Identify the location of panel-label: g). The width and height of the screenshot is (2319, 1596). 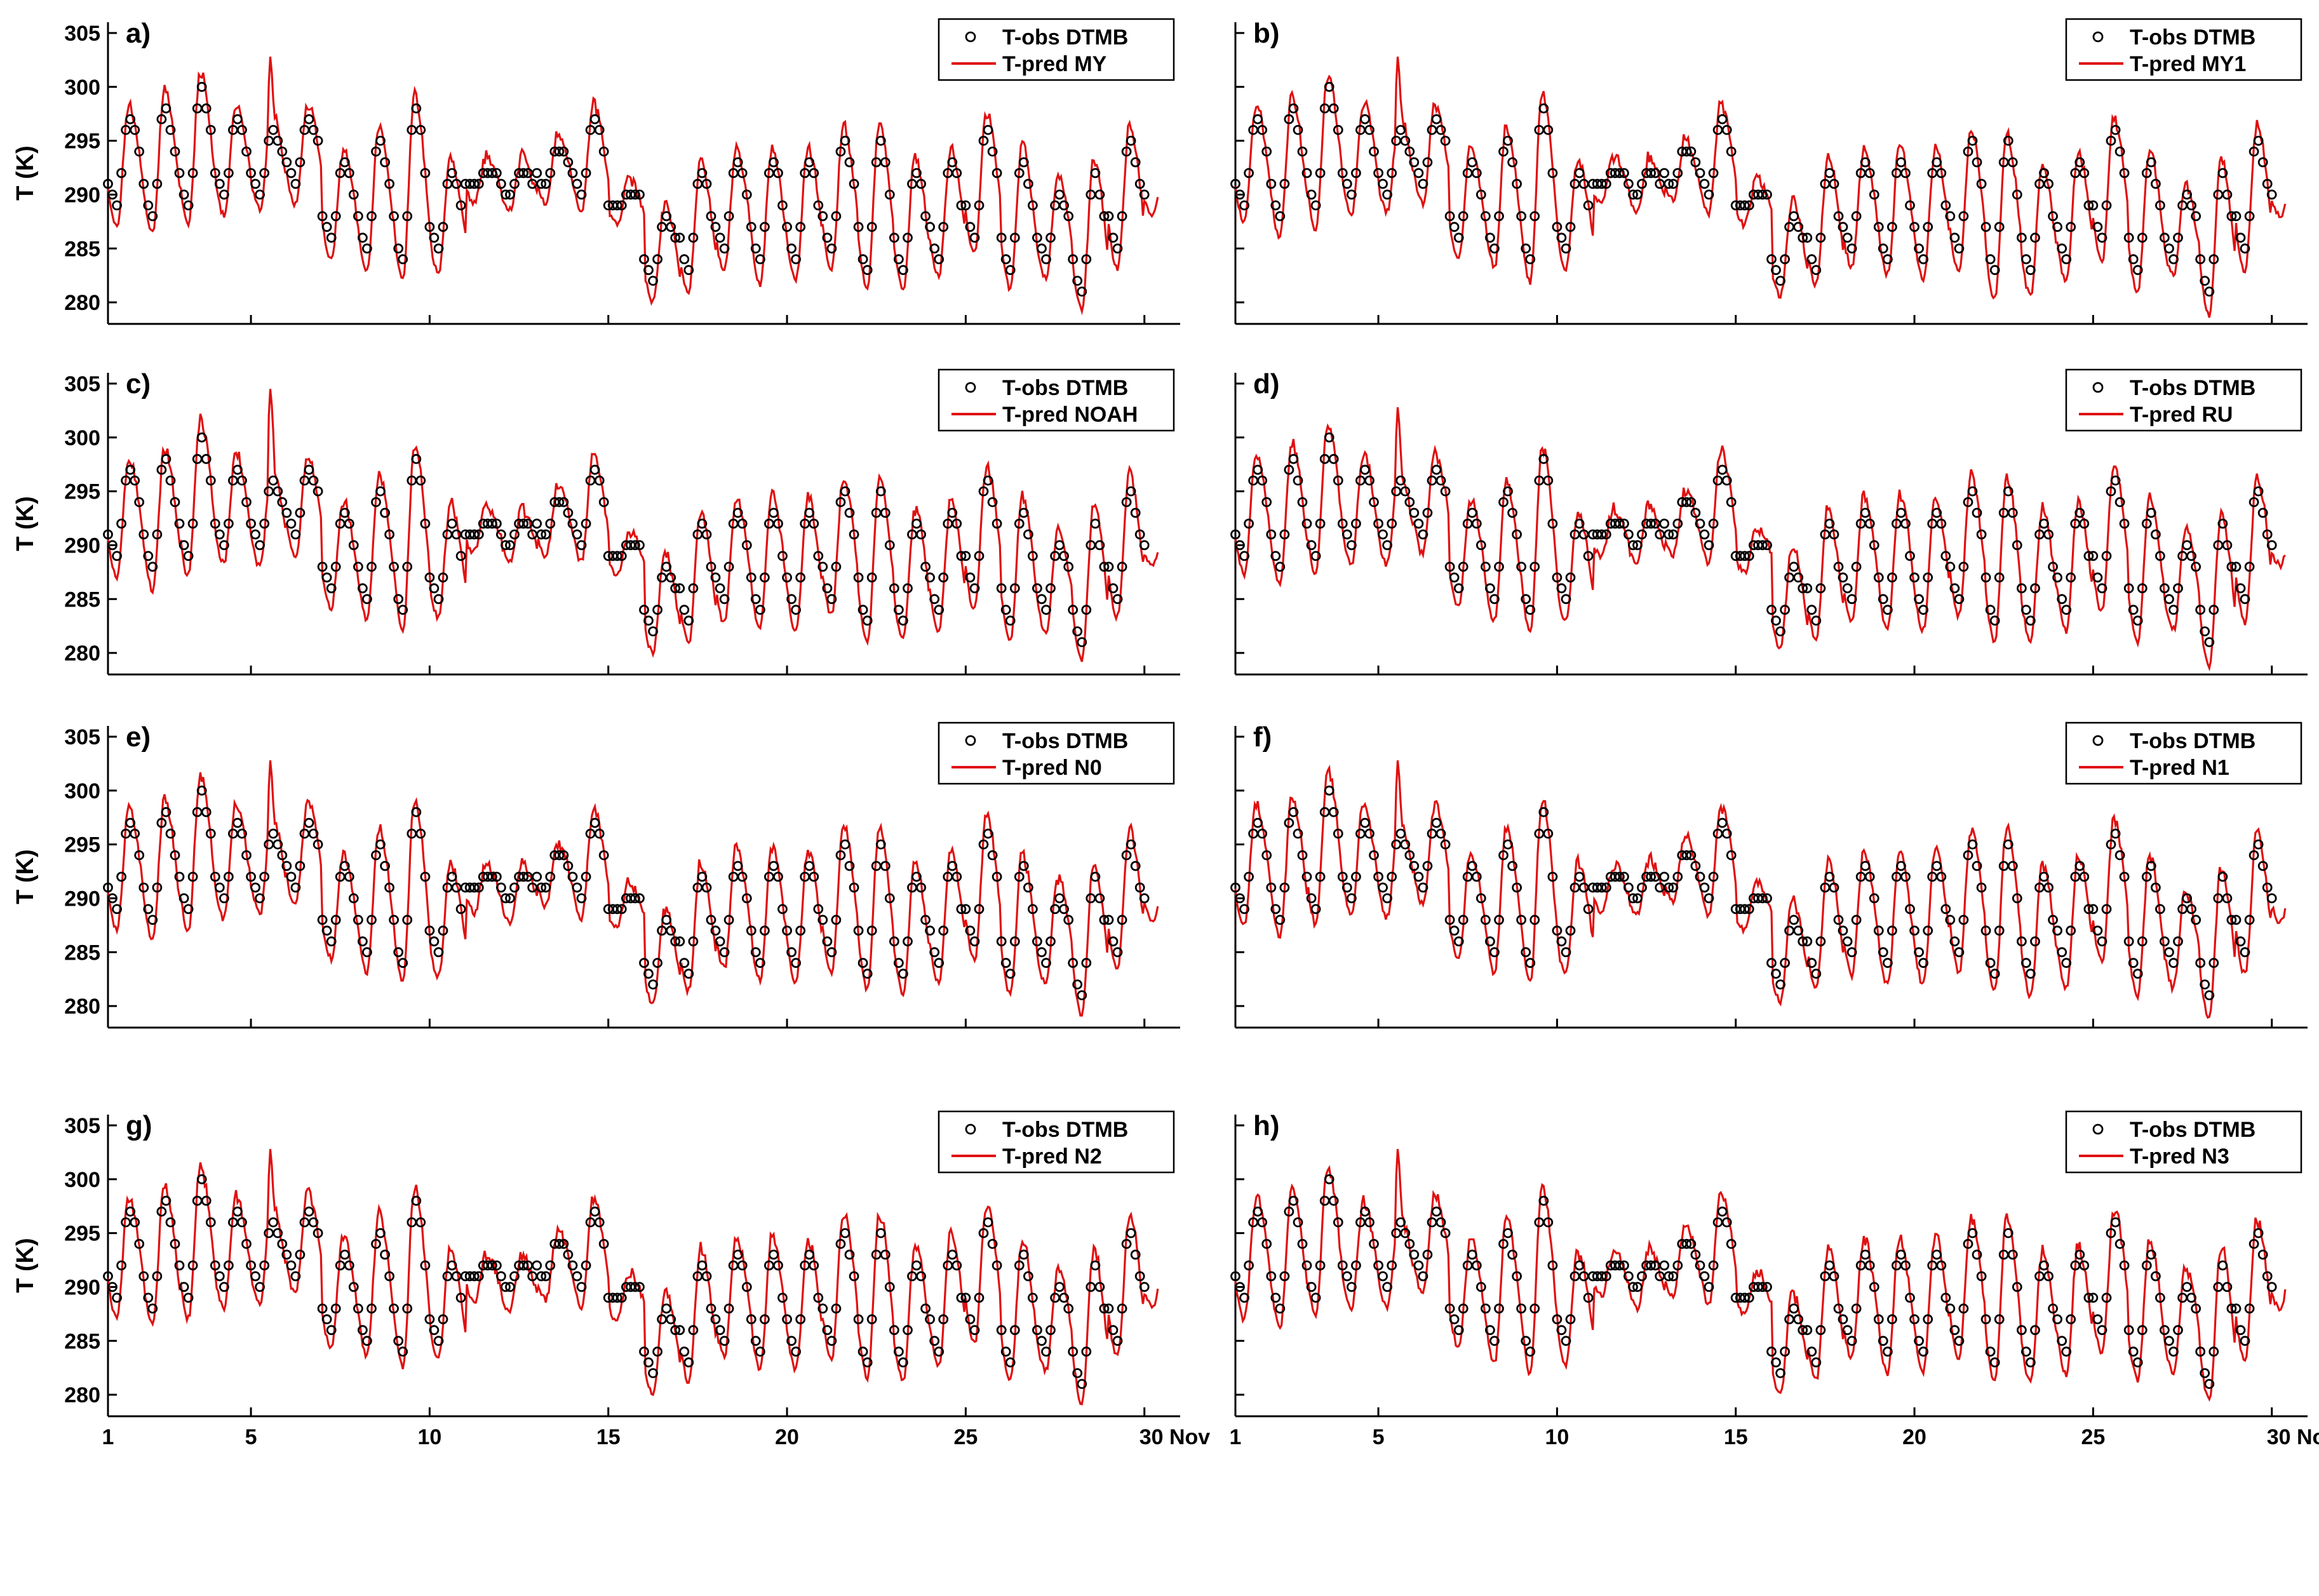
(139, 1125).